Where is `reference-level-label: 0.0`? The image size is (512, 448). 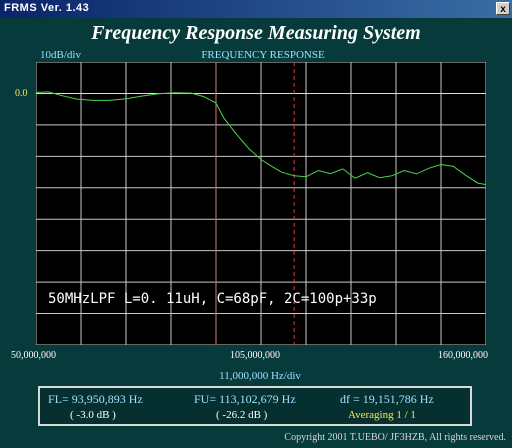
reference-level-label: 0.0 is located at coordinates (21, 93).